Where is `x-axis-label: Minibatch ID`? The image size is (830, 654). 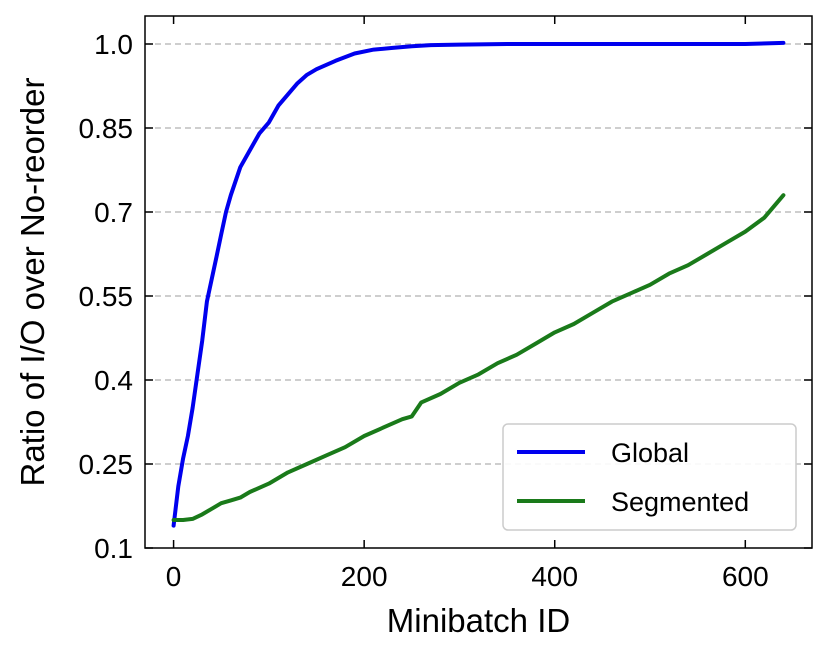 x-axis-label: Minibatch ID is located at coordinates (478, 620).